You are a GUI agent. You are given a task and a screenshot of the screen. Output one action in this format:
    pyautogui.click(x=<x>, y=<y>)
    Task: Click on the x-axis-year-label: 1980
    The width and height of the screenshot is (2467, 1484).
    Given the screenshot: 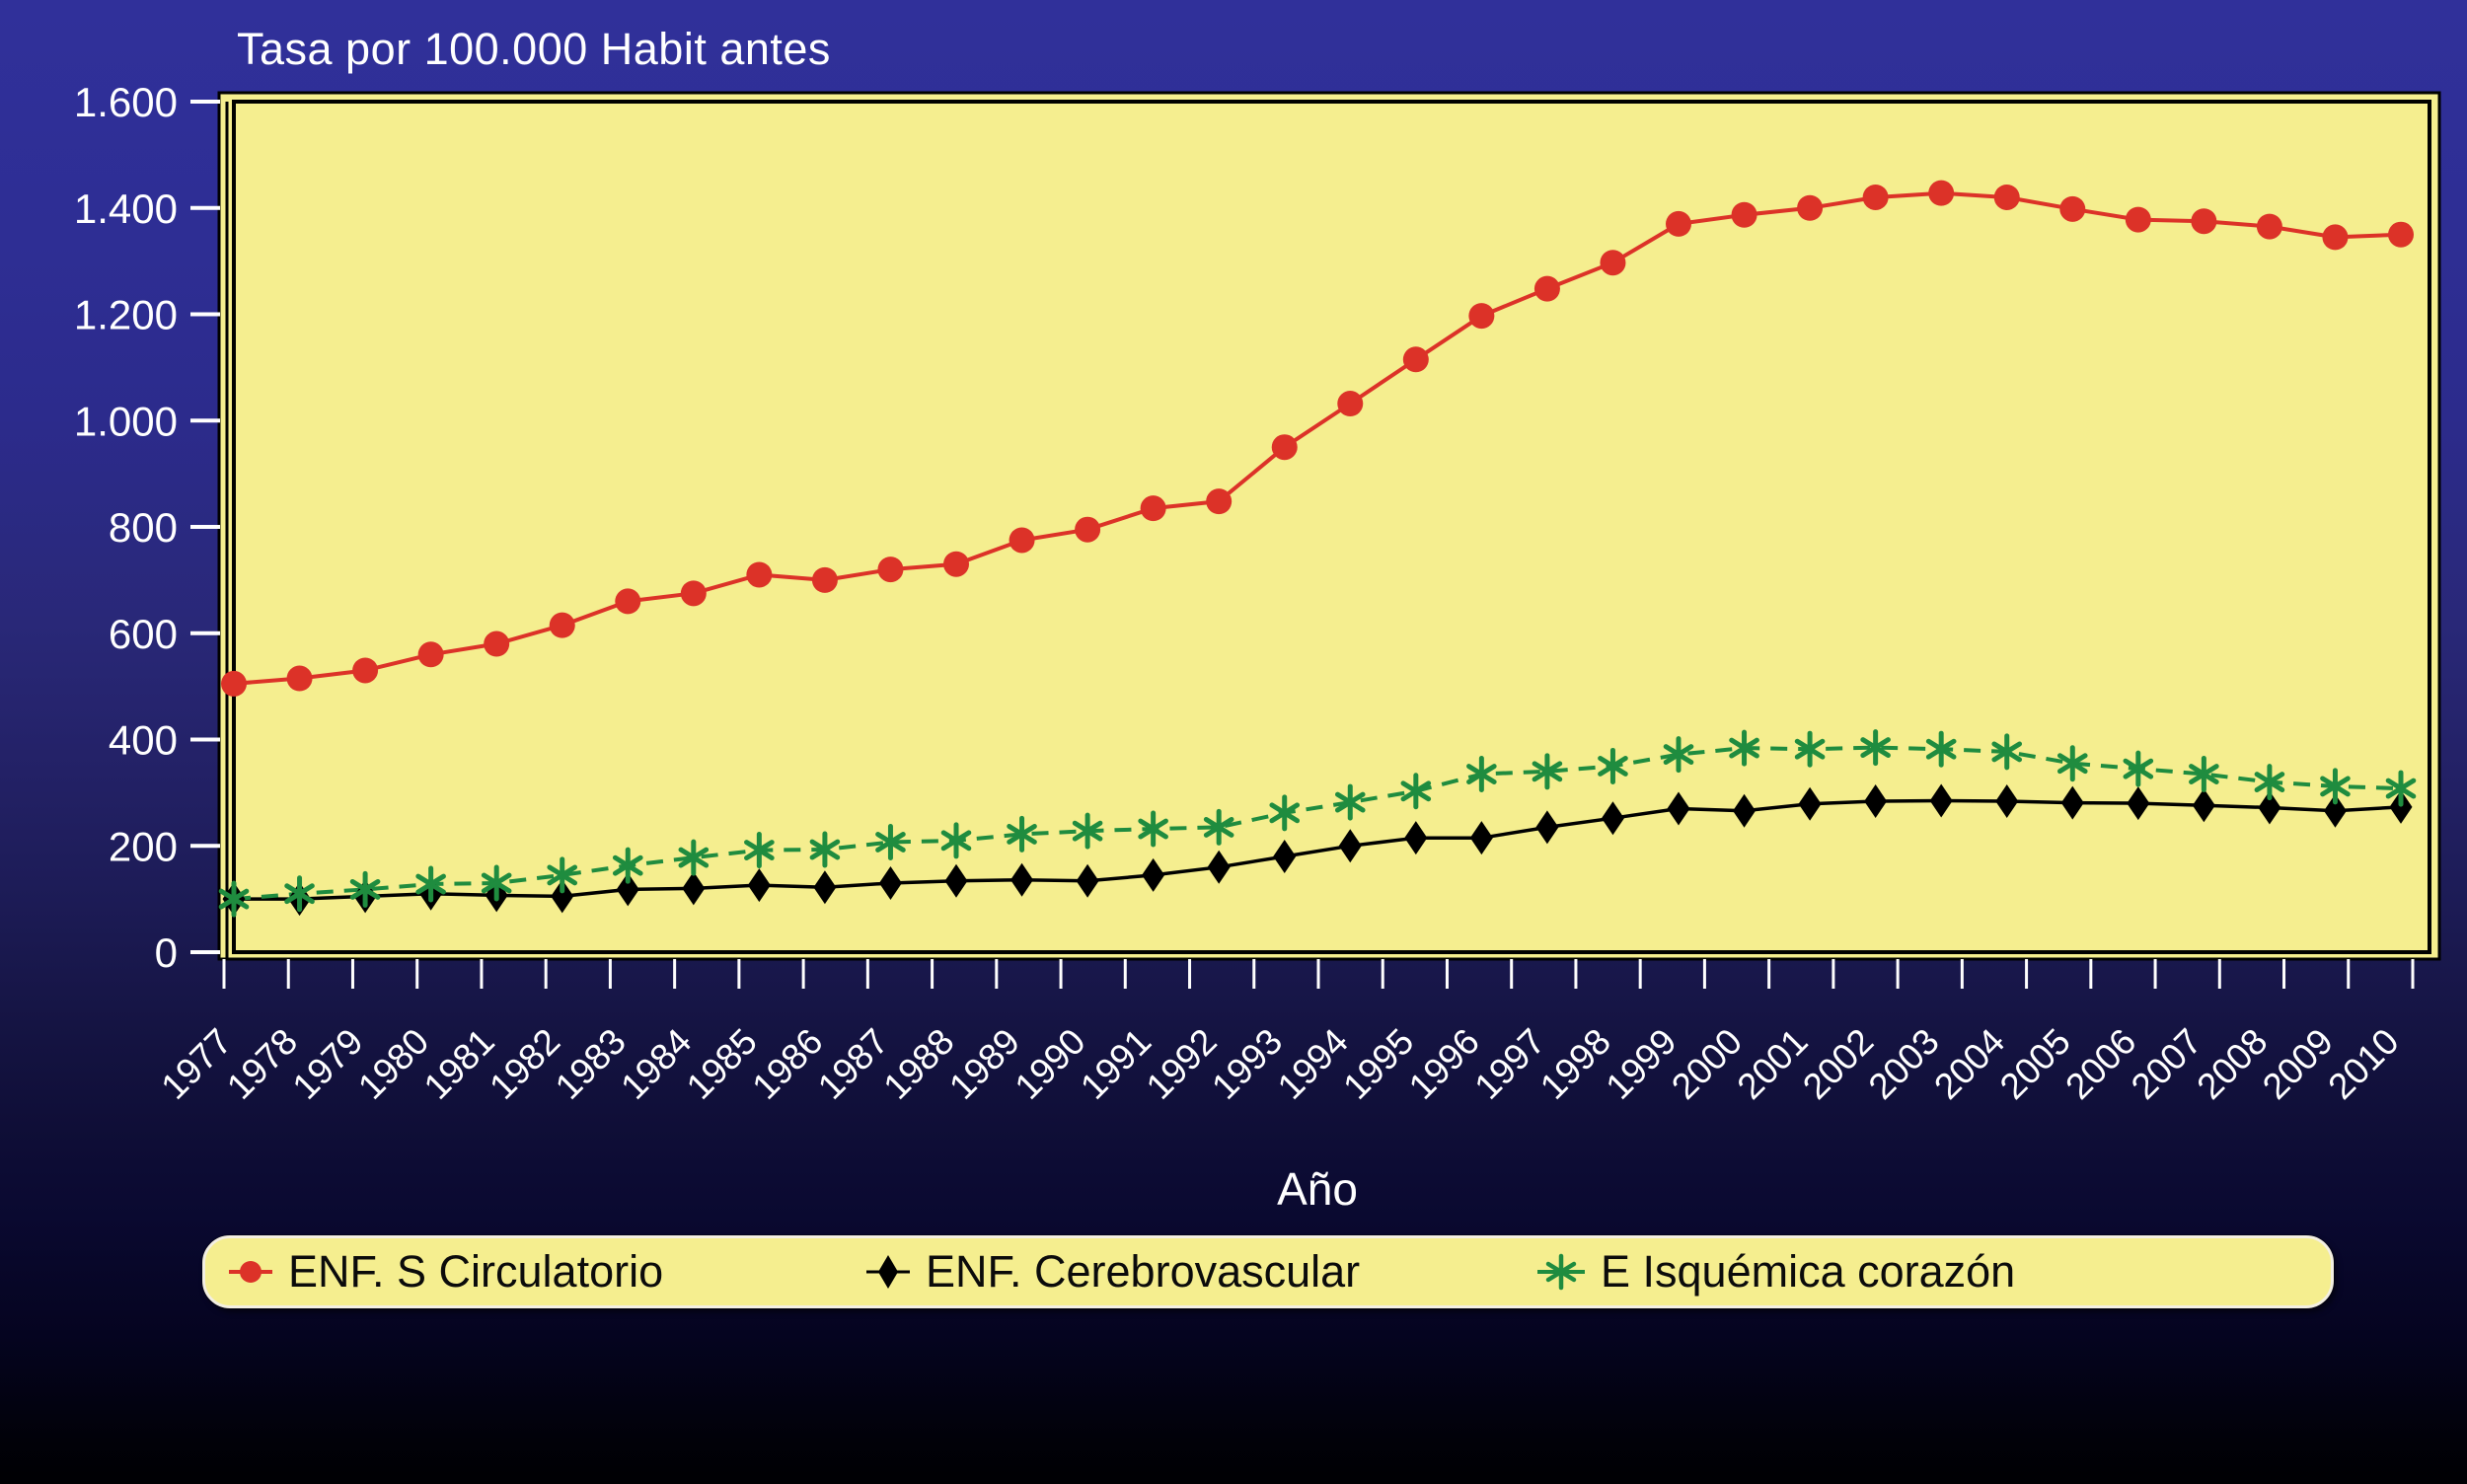 What is the action you would take?
    pyautogui.click(x=393, y=1064)
    